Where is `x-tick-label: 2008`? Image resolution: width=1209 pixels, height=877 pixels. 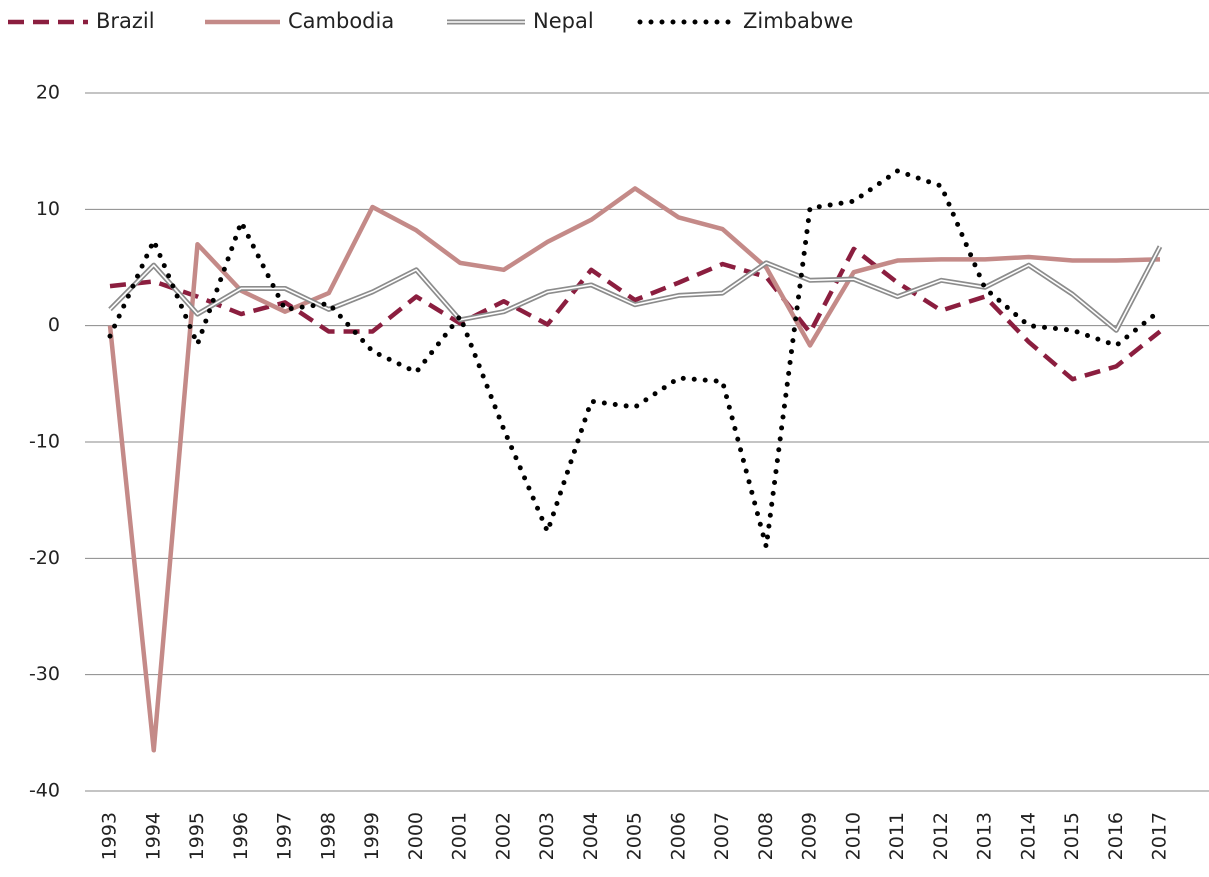 x-tick-label: 2008 is located at coordinates (766, 836).